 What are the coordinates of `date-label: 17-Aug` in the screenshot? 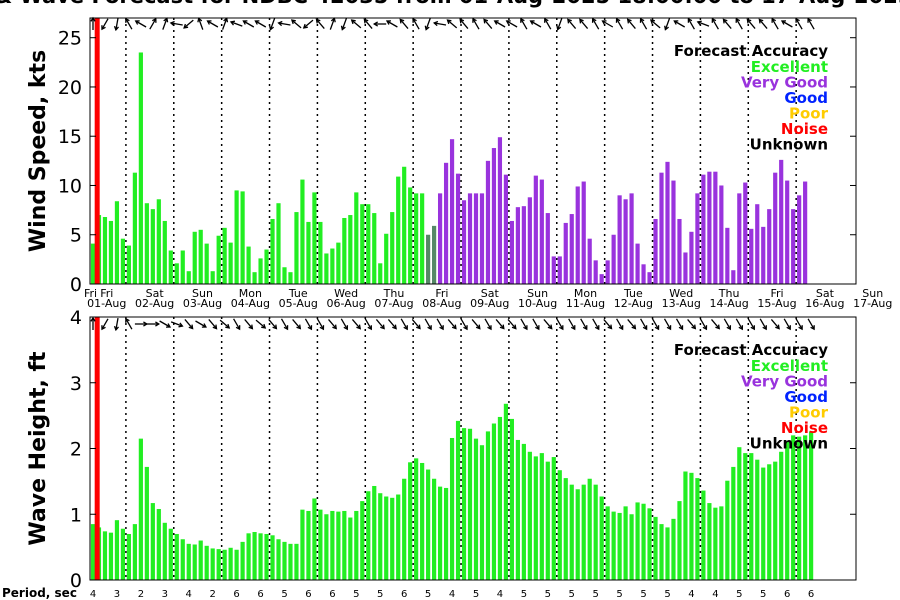 It's located at (872, 303).